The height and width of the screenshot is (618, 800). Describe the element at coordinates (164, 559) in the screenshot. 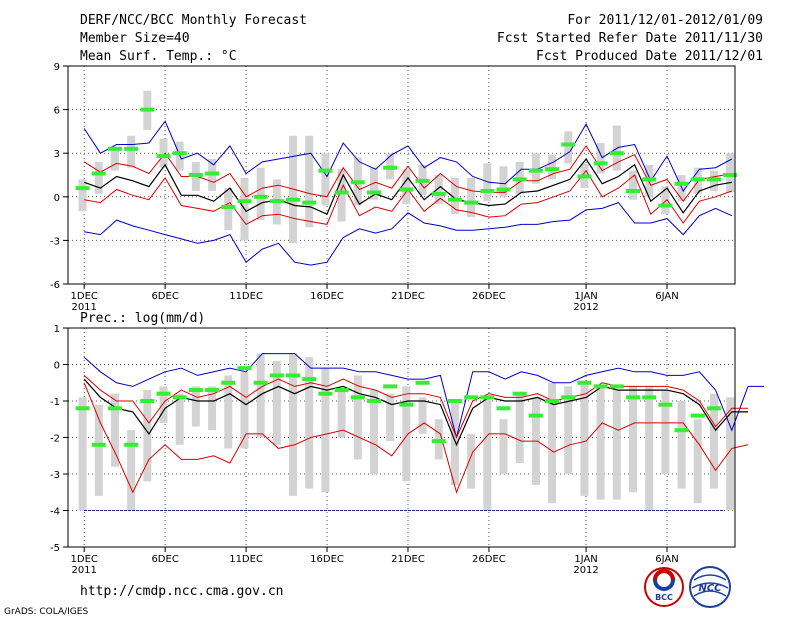

I see `prec-xtick-label: 6DEC` at that location.